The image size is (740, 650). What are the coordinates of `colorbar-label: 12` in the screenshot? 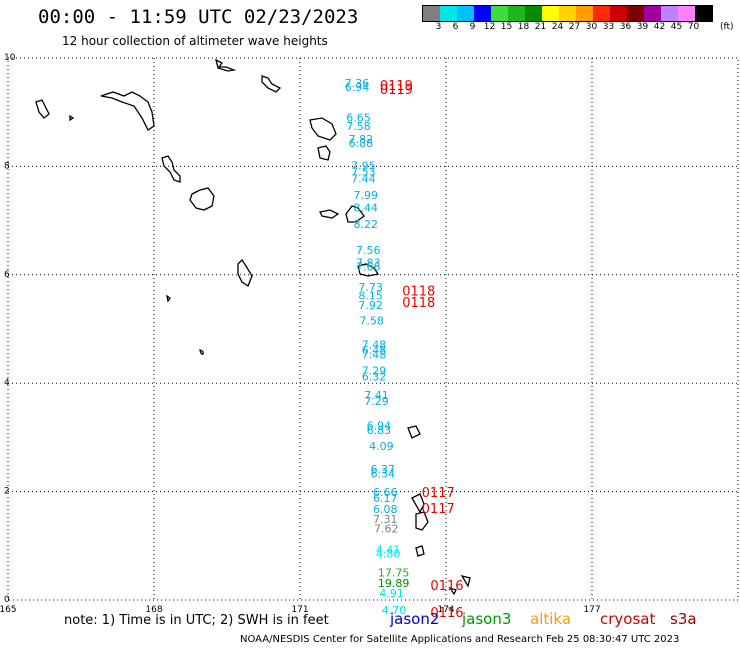 It's located at (489, 27).